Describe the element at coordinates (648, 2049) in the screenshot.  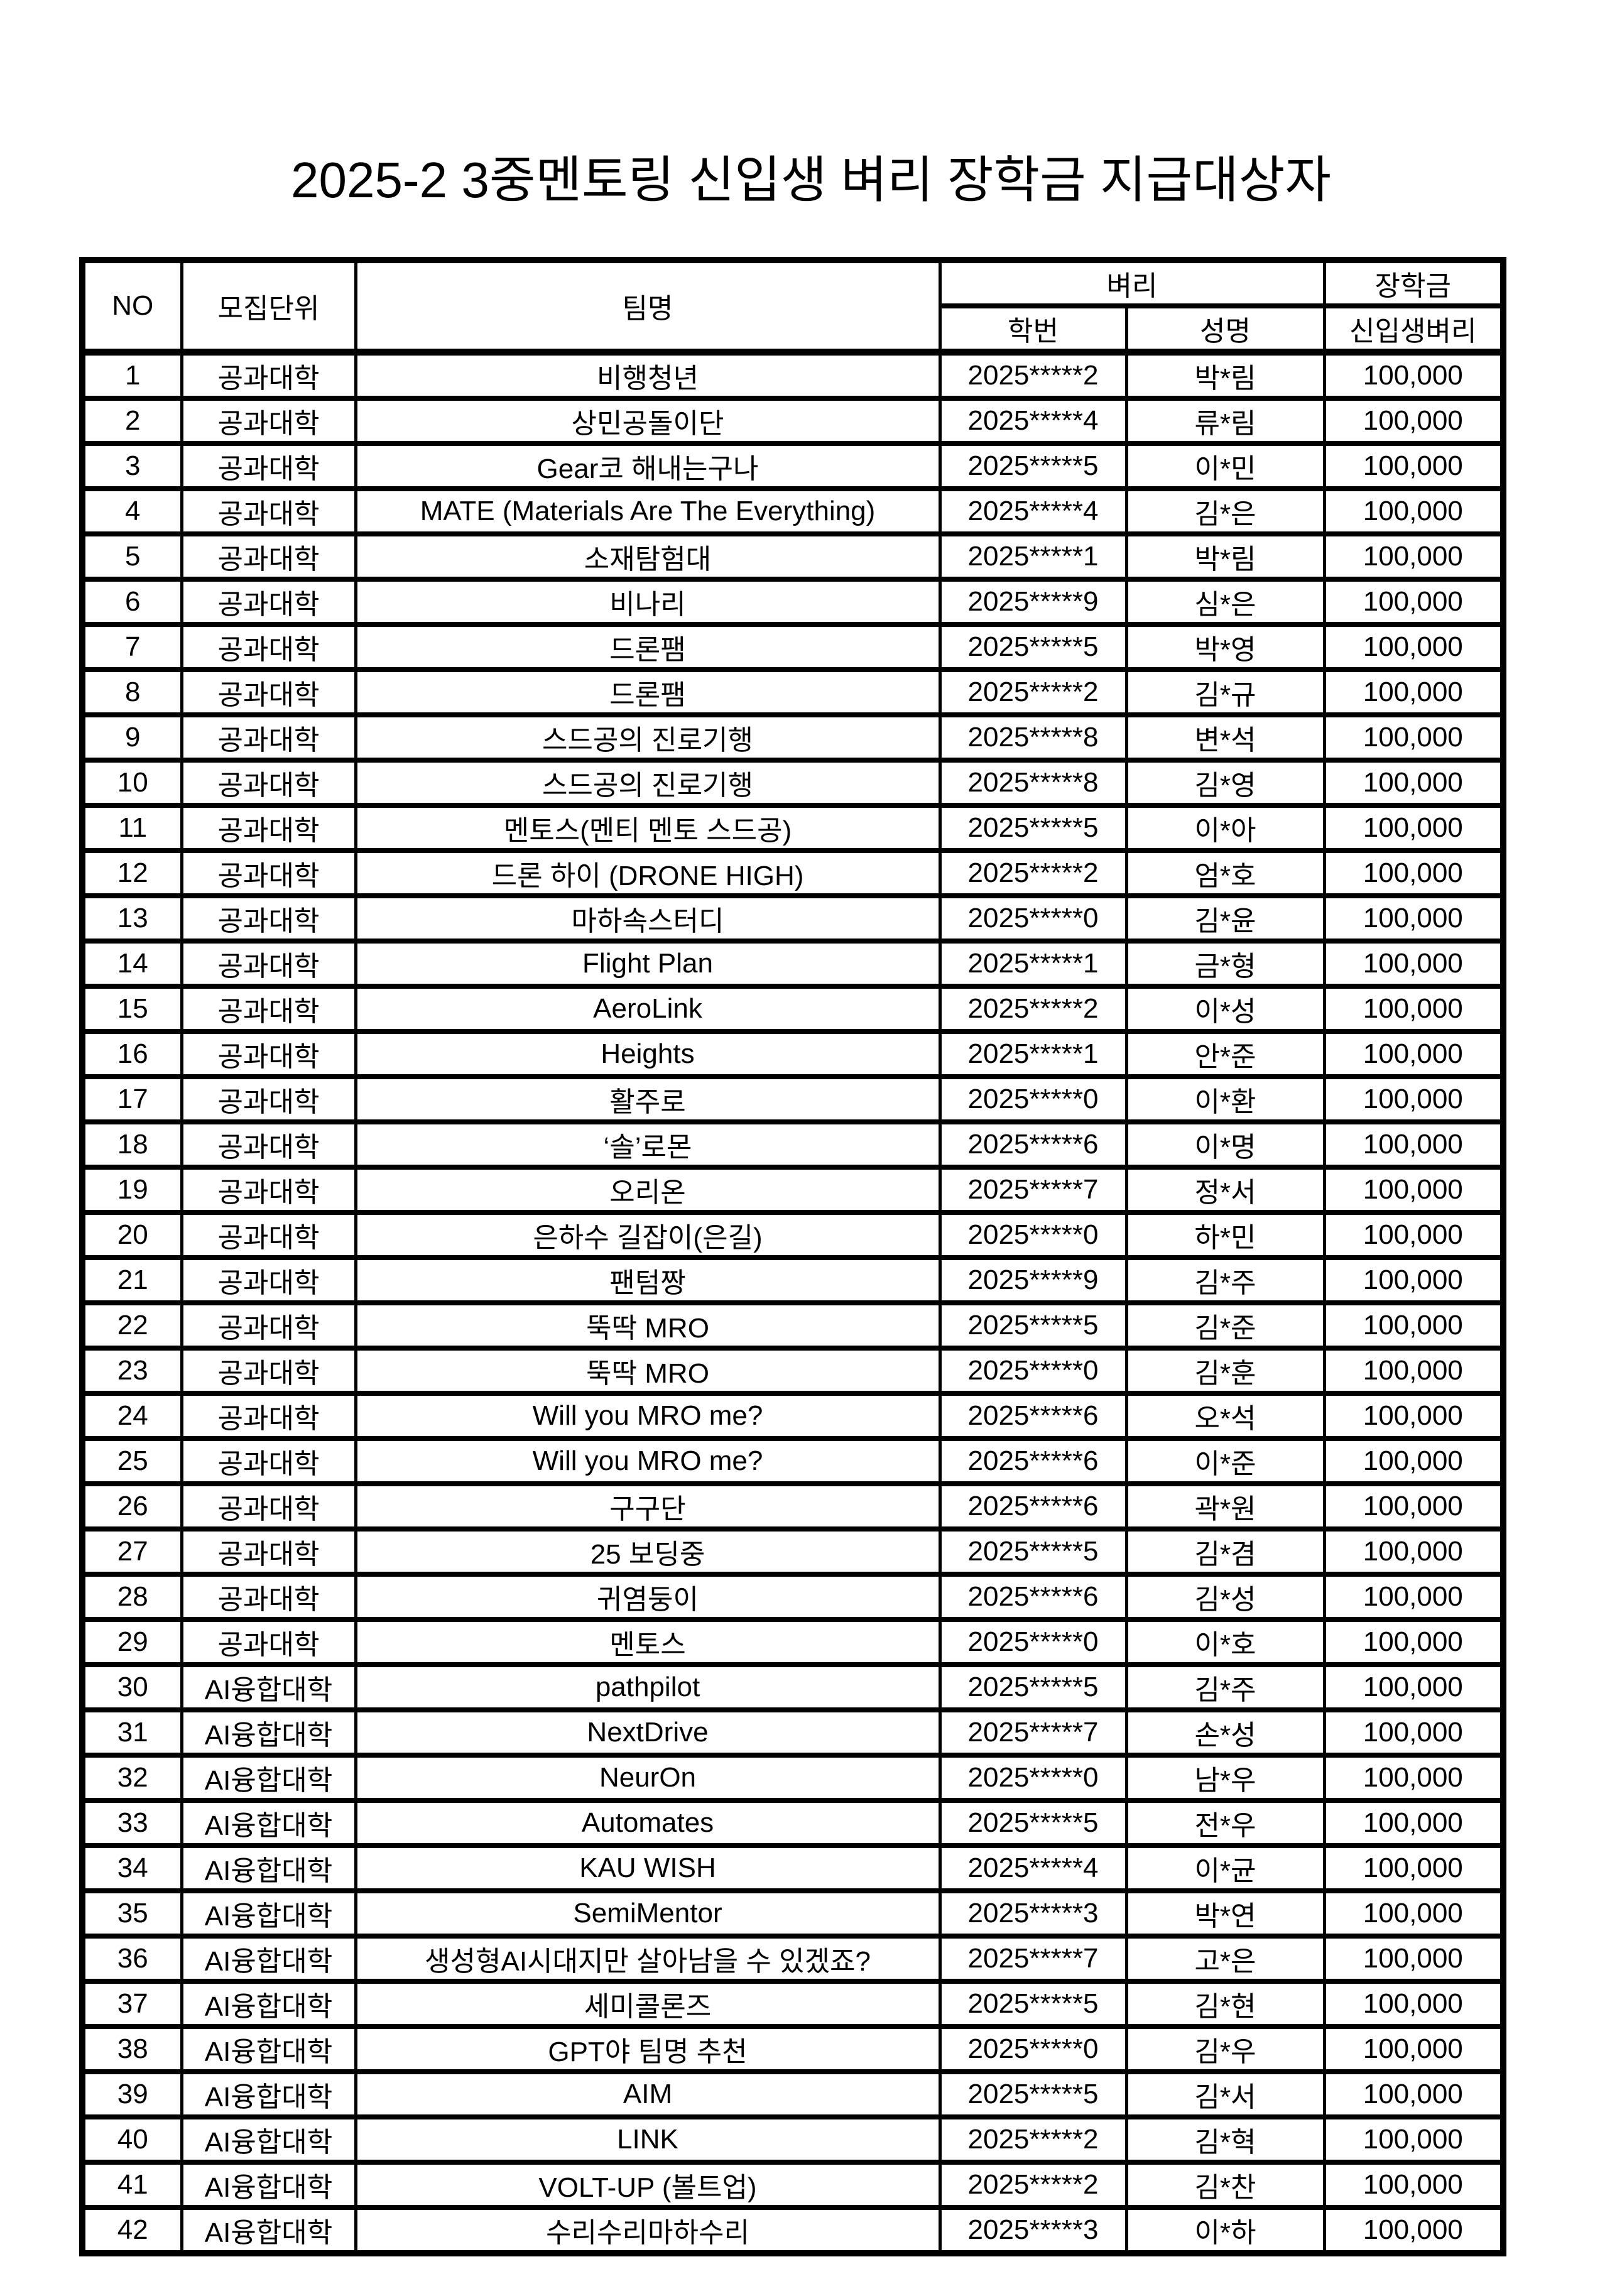
I see `cell-team-name: GPT야 팀명 추천` at that location.